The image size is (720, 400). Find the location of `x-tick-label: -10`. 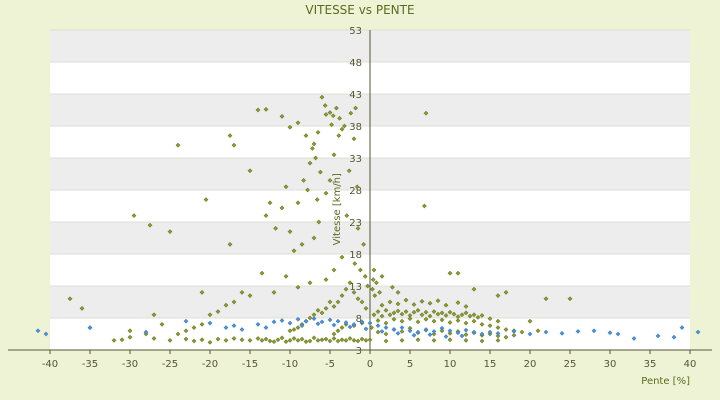

x-tick-label: -10 is located at coordinates (290, 364).